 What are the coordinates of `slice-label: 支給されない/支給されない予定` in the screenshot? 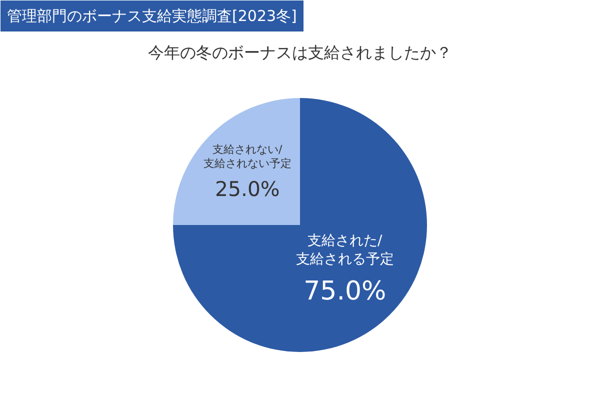 It's located at (247, 156).